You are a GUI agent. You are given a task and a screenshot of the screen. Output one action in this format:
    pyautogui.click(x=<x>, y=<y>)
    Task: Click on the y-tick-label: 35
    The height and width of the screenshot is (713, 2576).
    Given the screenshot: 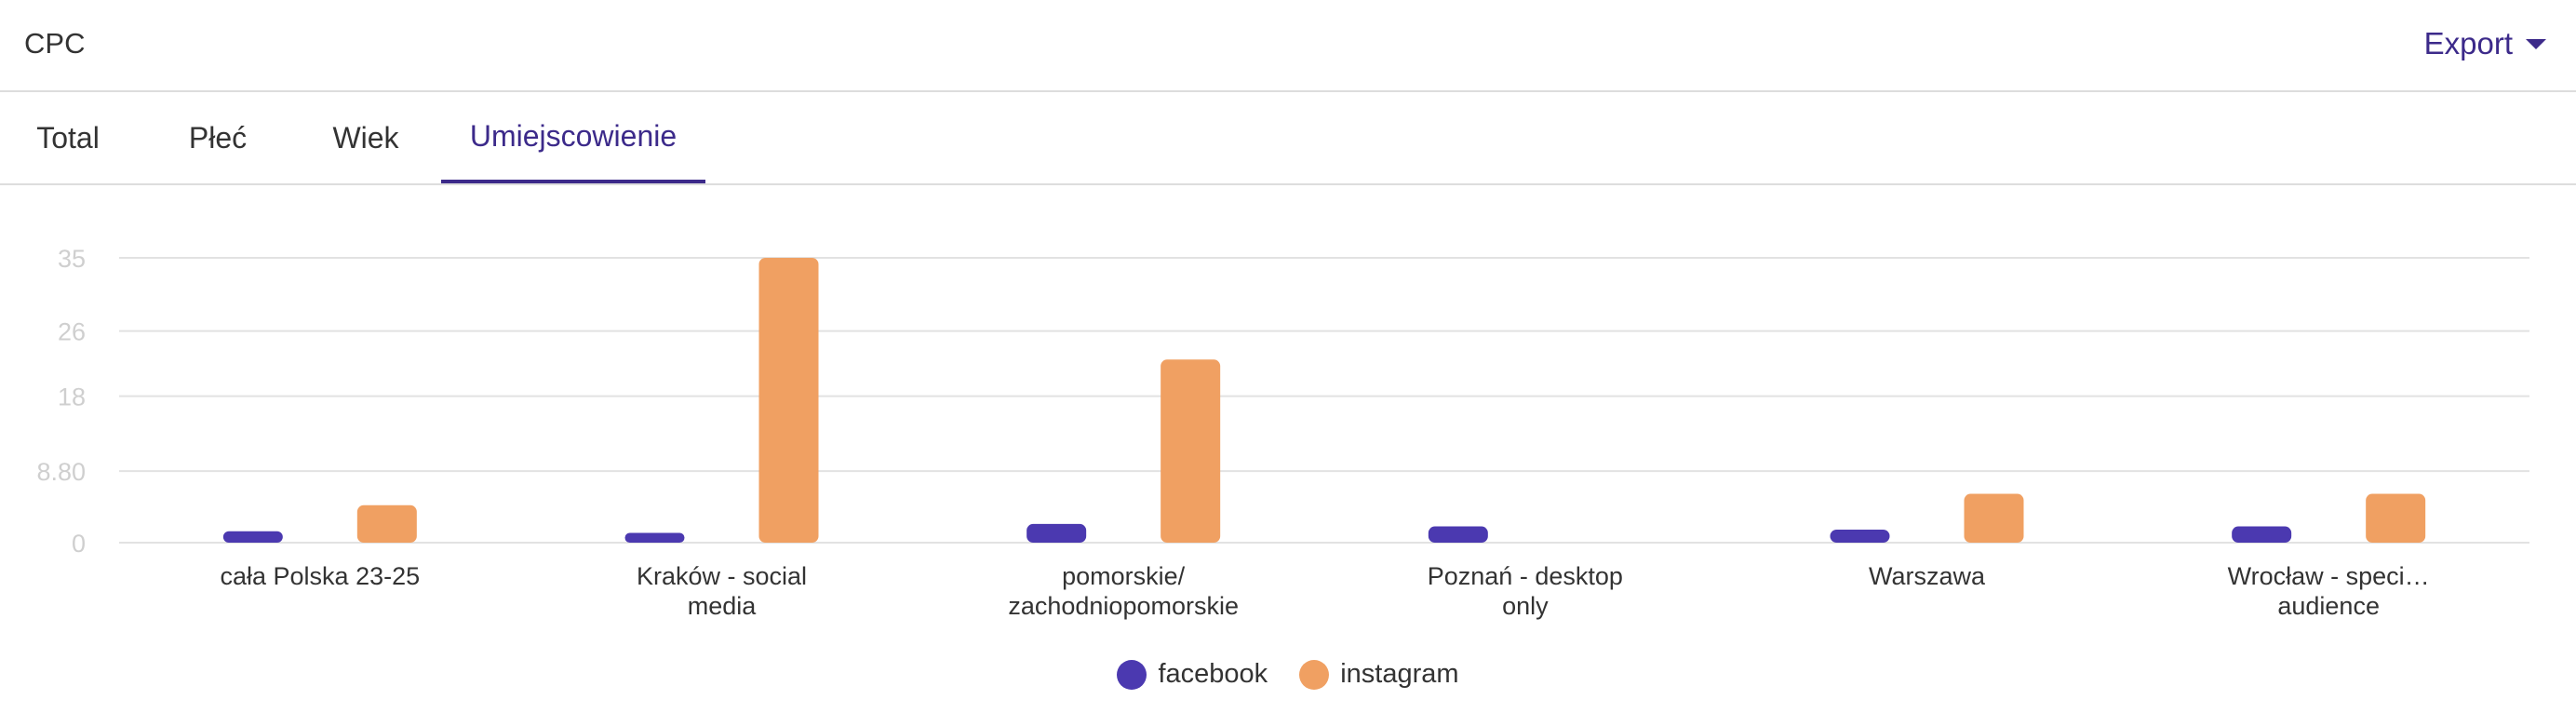 What is the action you would take?
    pyautogui.click(x=72, y=259)
    